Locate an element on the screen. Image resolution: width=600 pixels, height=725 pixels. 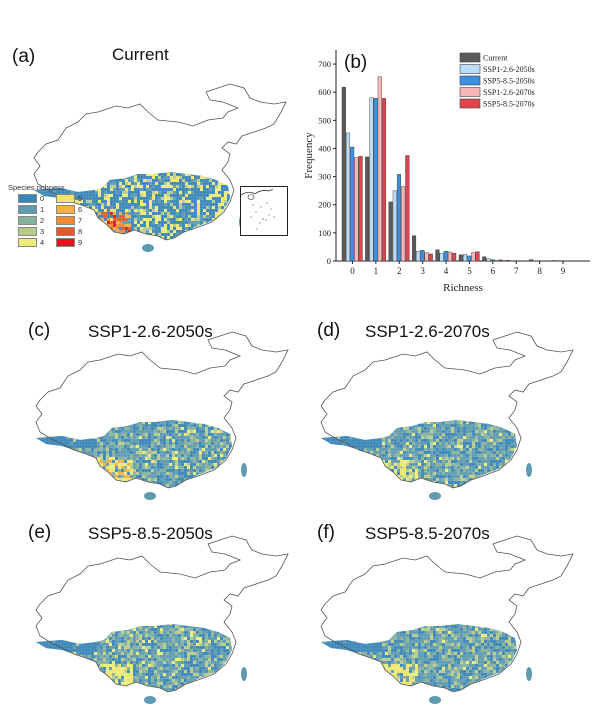
x-tick-label: 2 is located at coordinates (399, 271).